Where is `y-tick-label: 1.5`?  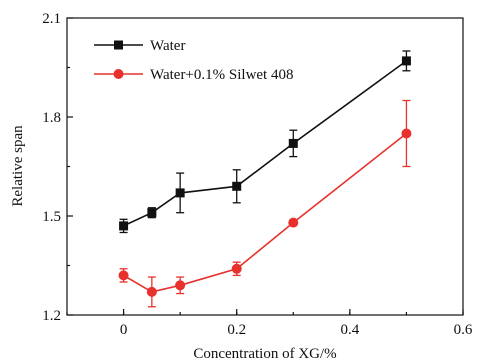 y-tick-label: 1.5 is located at coordinates (51, 217).